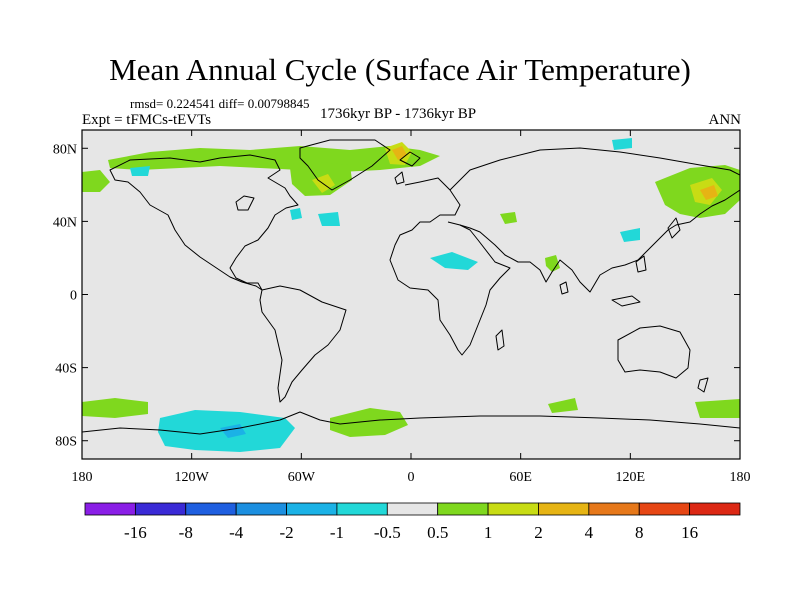 The image size is (800, 600). Describe the element at coordinates (236, 532) in the screenshot. I see `colorbar-label: -4` at that location.